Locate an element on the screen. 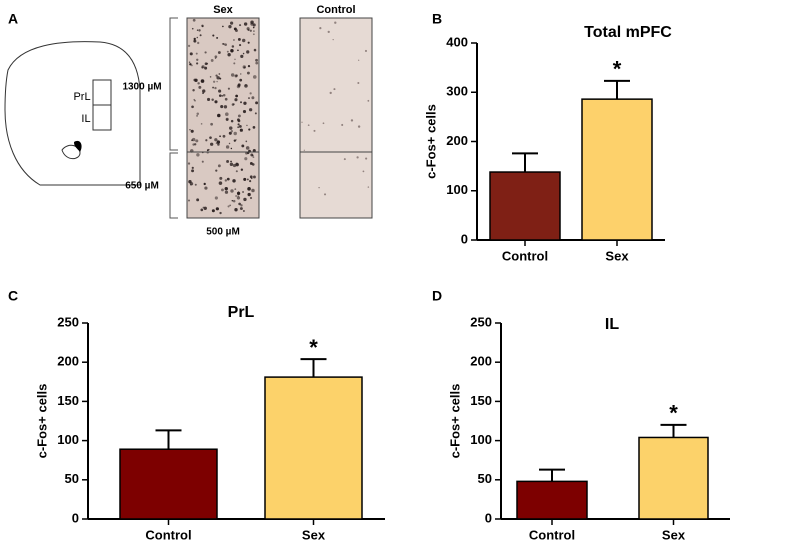 This screenshot has height=544, width=797. y-tick-label: 400 is located at coordinates (457, 41).